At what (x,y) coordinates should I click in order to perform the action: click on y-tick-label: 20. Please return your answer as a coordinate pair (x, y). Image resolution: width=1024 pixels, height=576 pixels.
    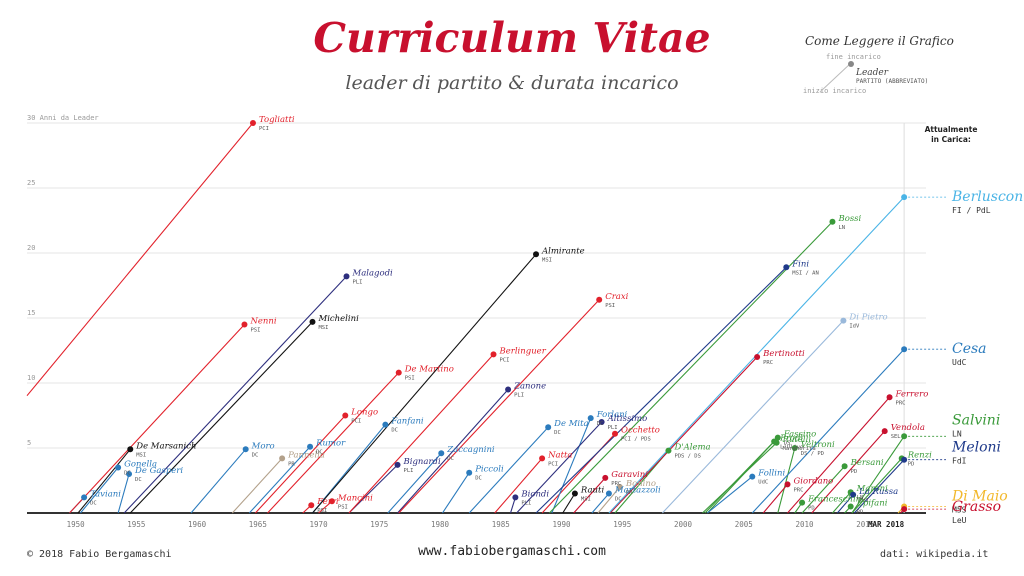
    Looking at the image, I should click on (31, 248).